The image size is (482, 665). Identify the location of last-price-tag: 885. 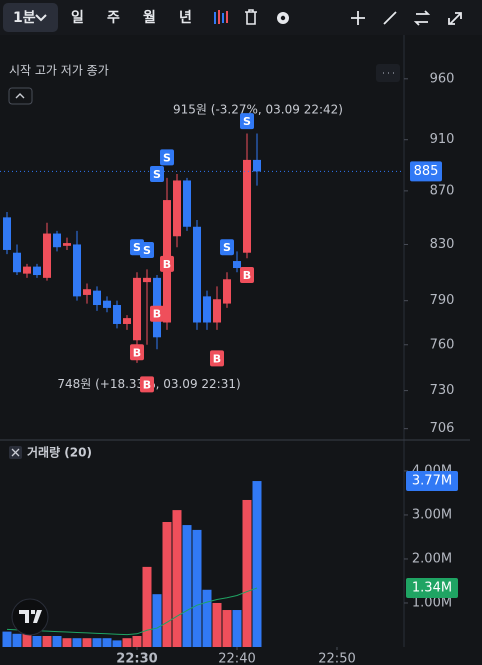
(426, 171).